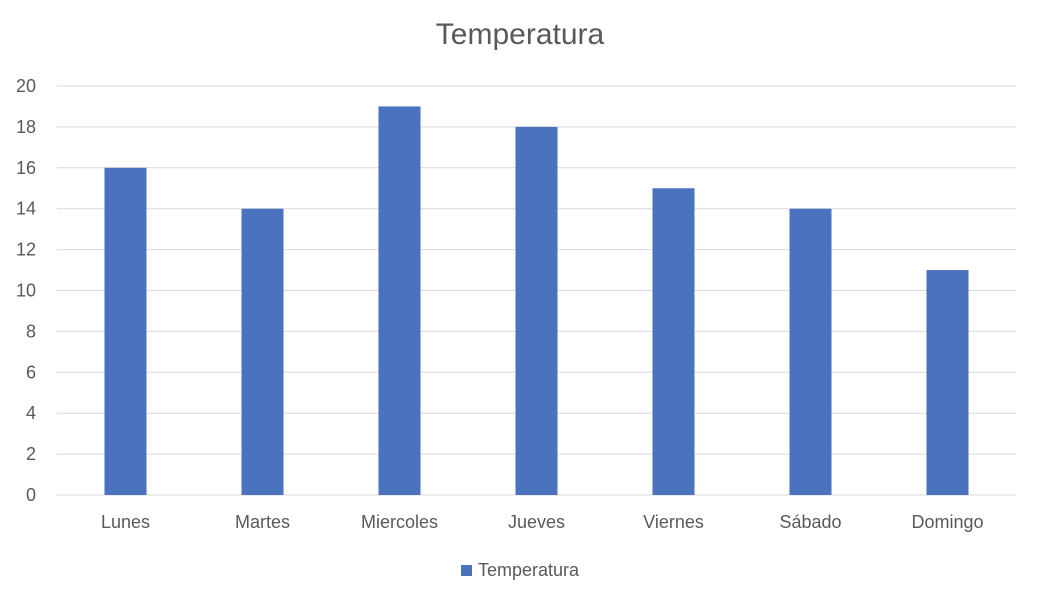 The height and width of the screenshot is (606, 1040). Describe the element at coordinates (528, 570) in the screenshot. I see `legend-label: Temperatura` at that location.